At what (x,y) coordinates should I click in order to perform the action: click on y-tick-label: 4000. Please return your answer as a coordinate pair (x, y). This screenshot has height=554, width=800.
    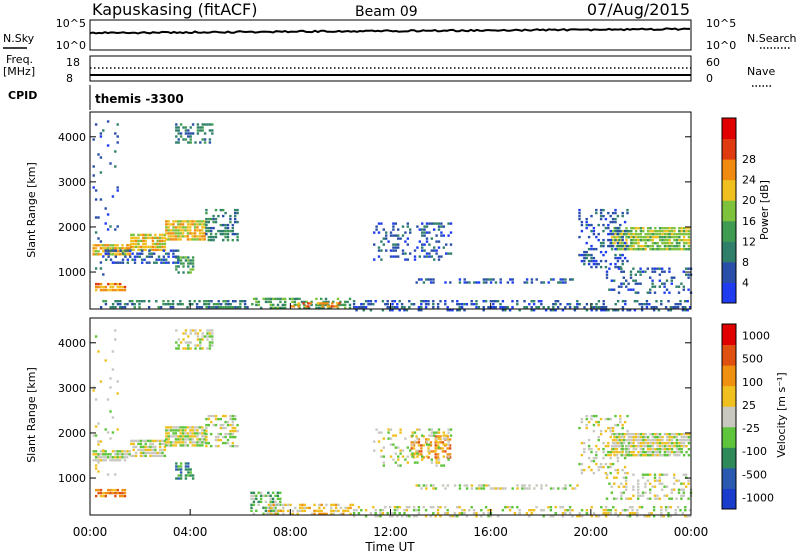
    Looking at the image, I should click on (72, 343).